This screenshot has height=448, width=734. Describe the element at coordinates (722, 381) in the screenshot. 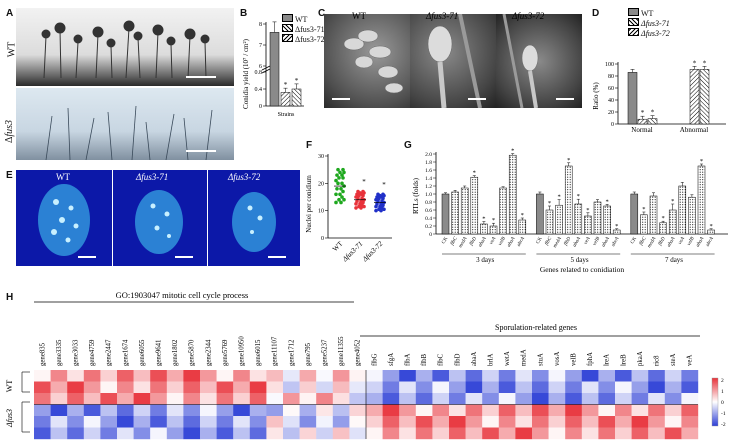

I see `colorbar-tick-label: 2` at that location.